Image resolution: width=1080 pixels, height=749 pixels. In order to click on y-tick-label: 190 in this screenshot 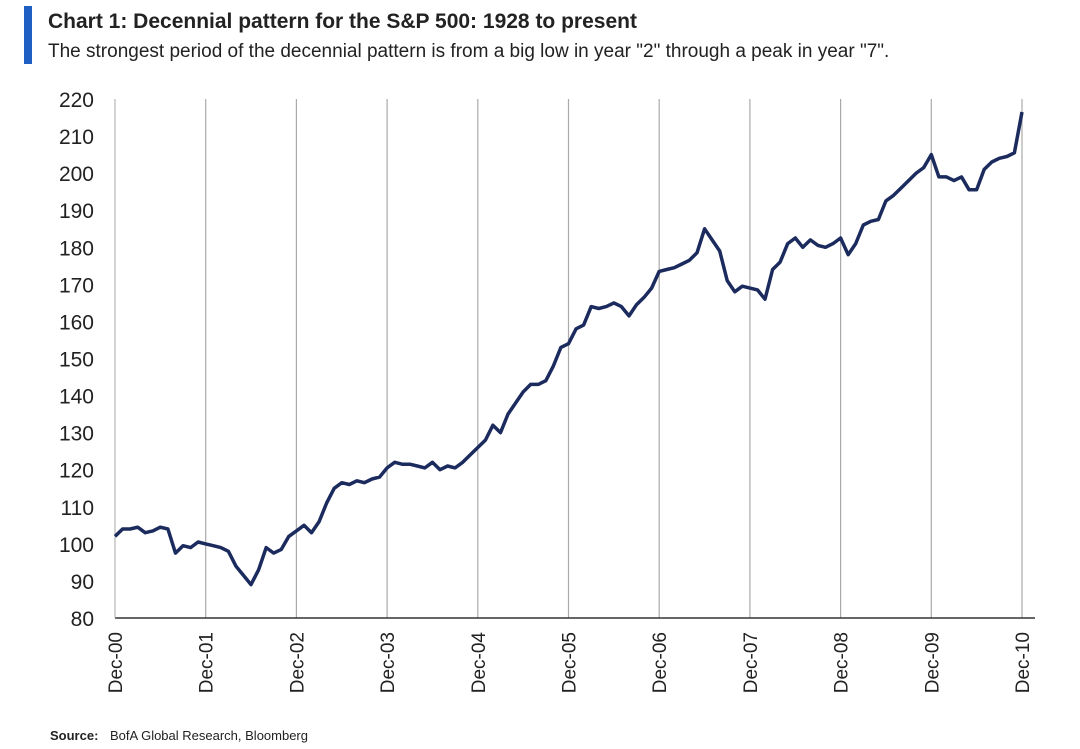, I will do `click(76, 211)`.